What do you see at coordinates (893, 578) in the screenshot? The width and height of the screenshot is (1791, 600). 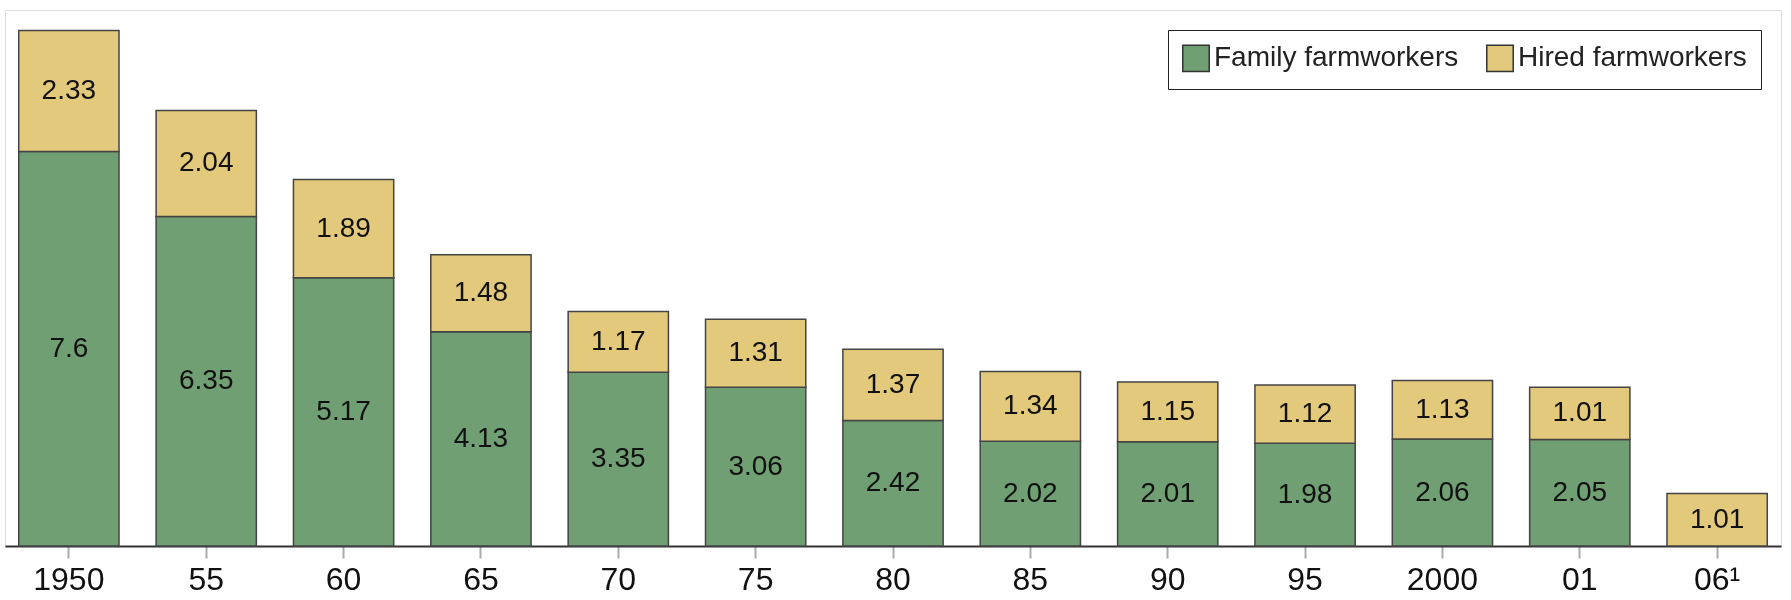 I see `x-tick-label: 80` at bounding box center [893, 578].